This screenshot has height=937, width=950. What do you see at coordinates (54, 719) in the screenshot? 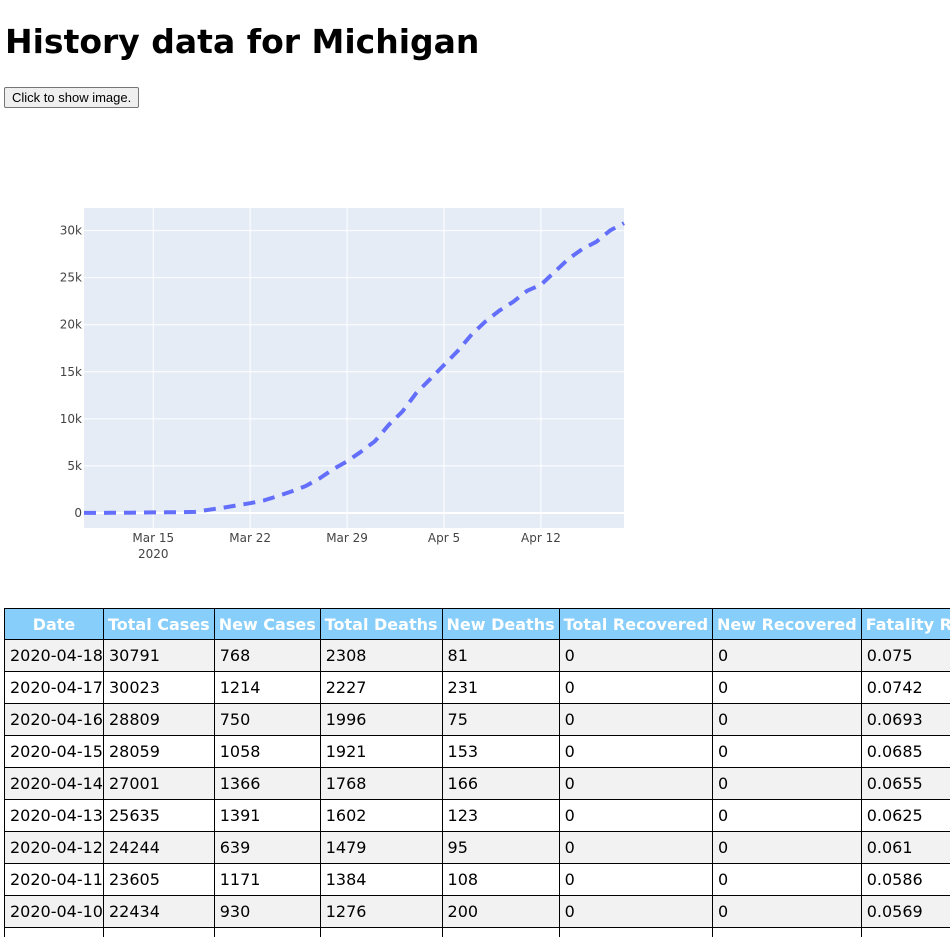
I see `table-cell: 2020-04-16` at bounding box center [54, 719].